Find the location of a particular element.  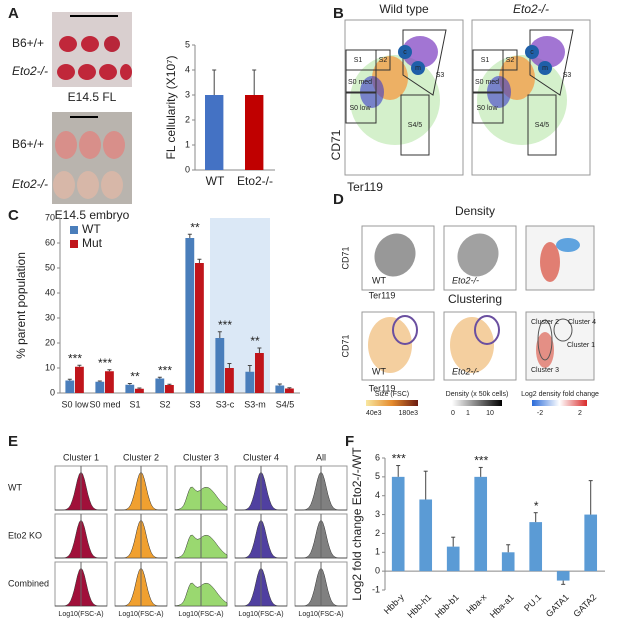

x-tick-label: S3-m is located at coordinates (255, 404).